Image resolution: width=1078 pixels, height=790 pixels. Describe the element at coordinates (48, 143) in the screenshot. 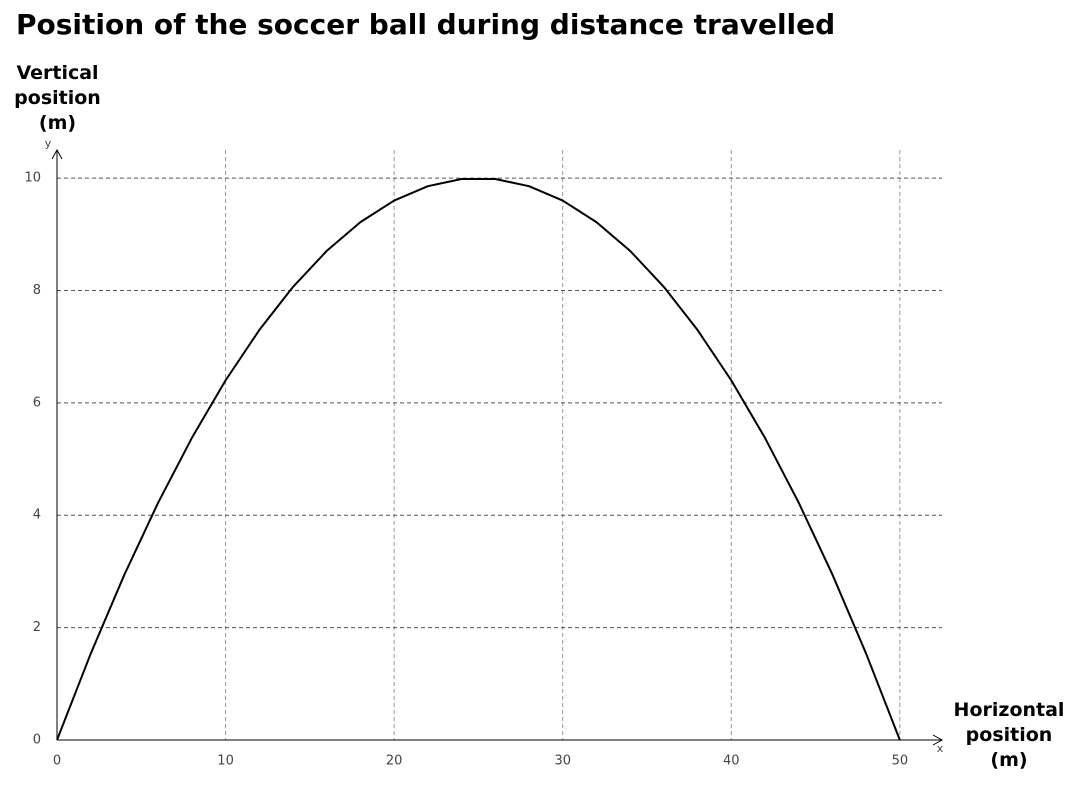

I see `y-axis-symbol: y` at that location.